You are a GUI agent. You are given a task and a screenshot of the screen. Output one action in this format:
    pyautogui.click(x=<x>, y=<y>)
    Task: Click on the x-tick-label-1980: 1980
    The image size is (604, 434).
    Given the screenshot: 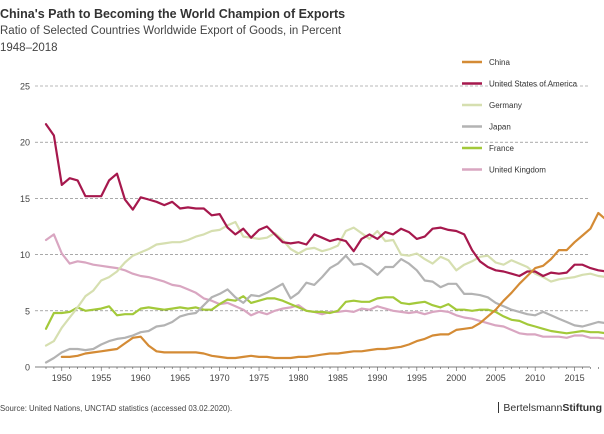 What is the action you would take?
    pyautogui.click(x=298, y=378)
    